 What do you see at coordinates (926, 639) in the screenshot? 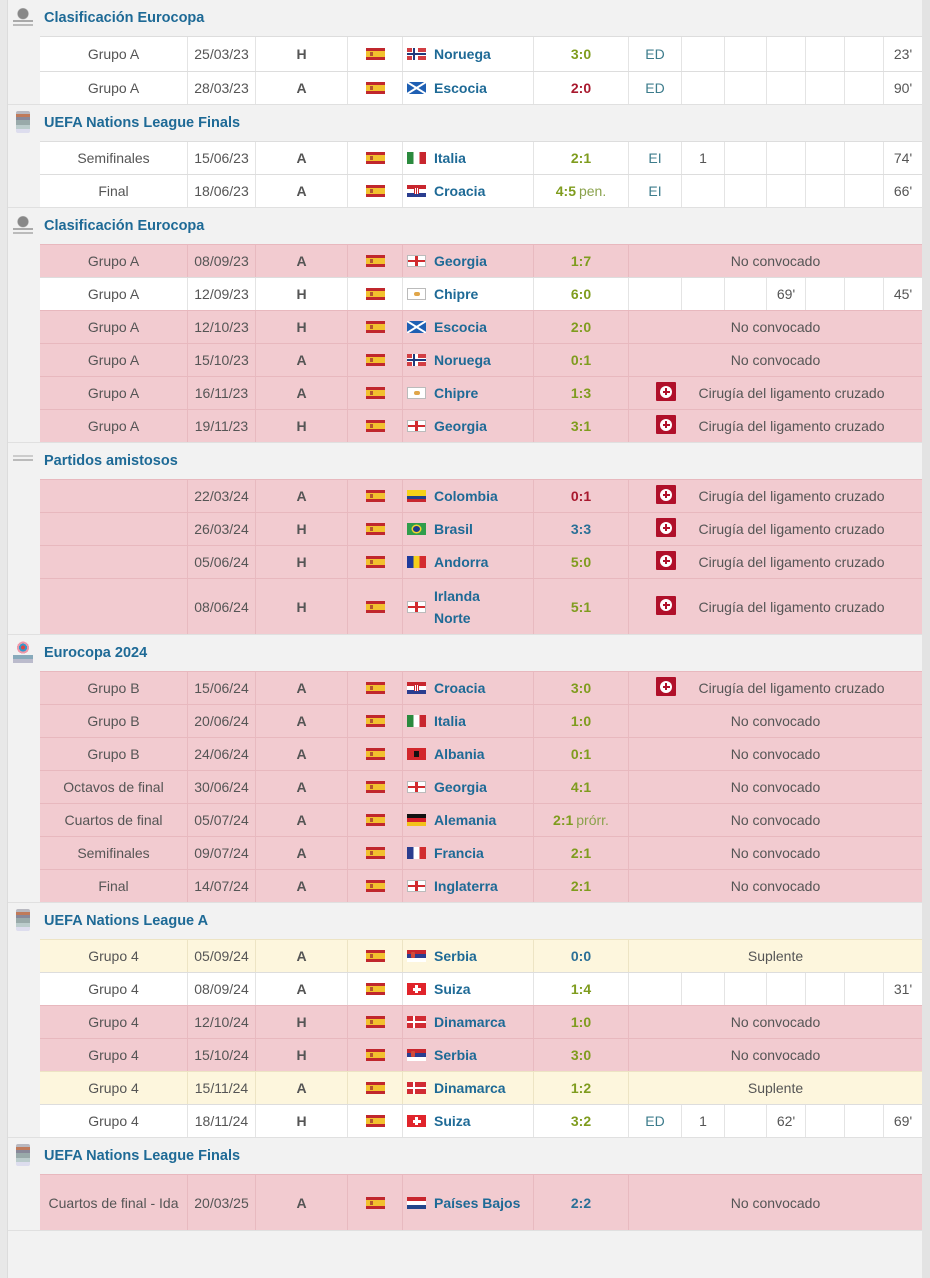
I see `scrollbar` at bounding box center [926, 639].